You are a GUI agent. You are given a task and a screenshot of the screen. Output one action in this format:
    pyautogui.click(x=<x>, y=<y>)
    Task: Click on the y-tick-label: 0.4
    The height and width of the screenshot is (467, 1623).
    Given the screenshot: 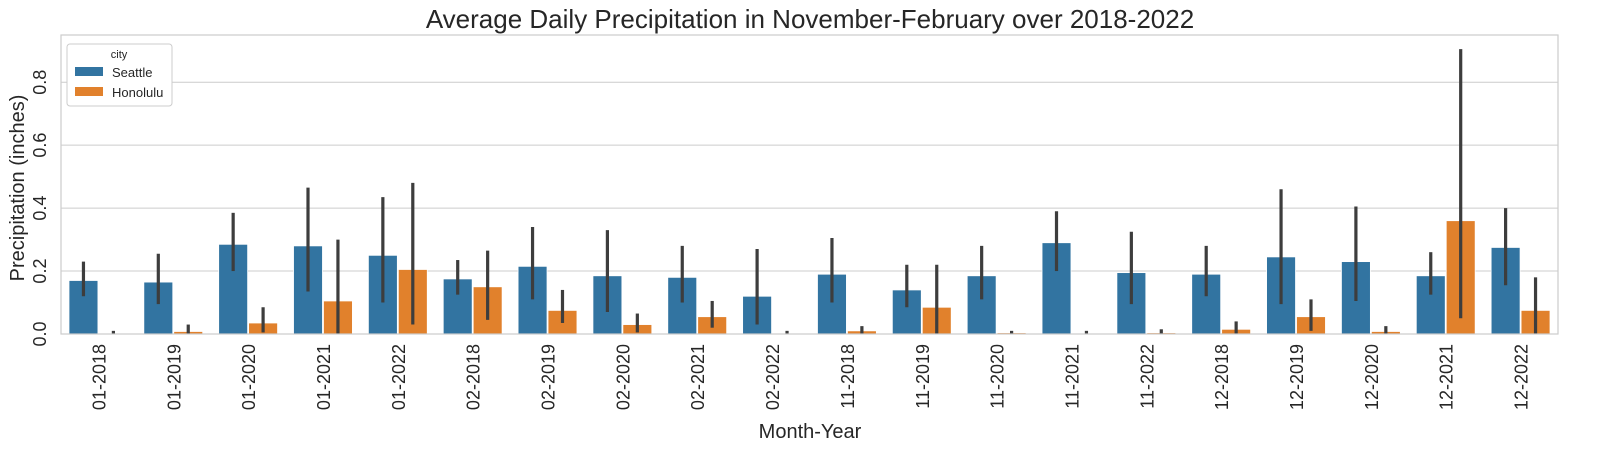 What is the action you would take?
    pyautogui.click(x=40, y=208)
    